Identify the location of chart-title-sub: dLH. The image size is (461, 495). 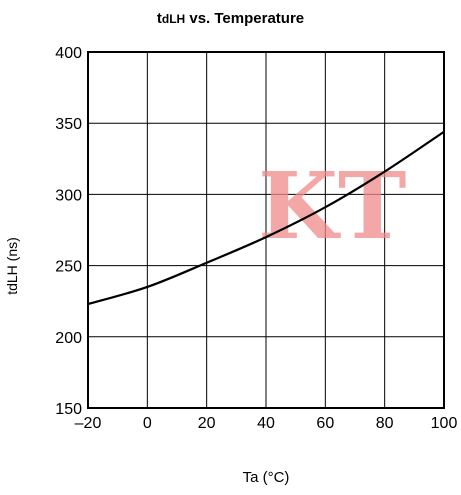
(173, 19).